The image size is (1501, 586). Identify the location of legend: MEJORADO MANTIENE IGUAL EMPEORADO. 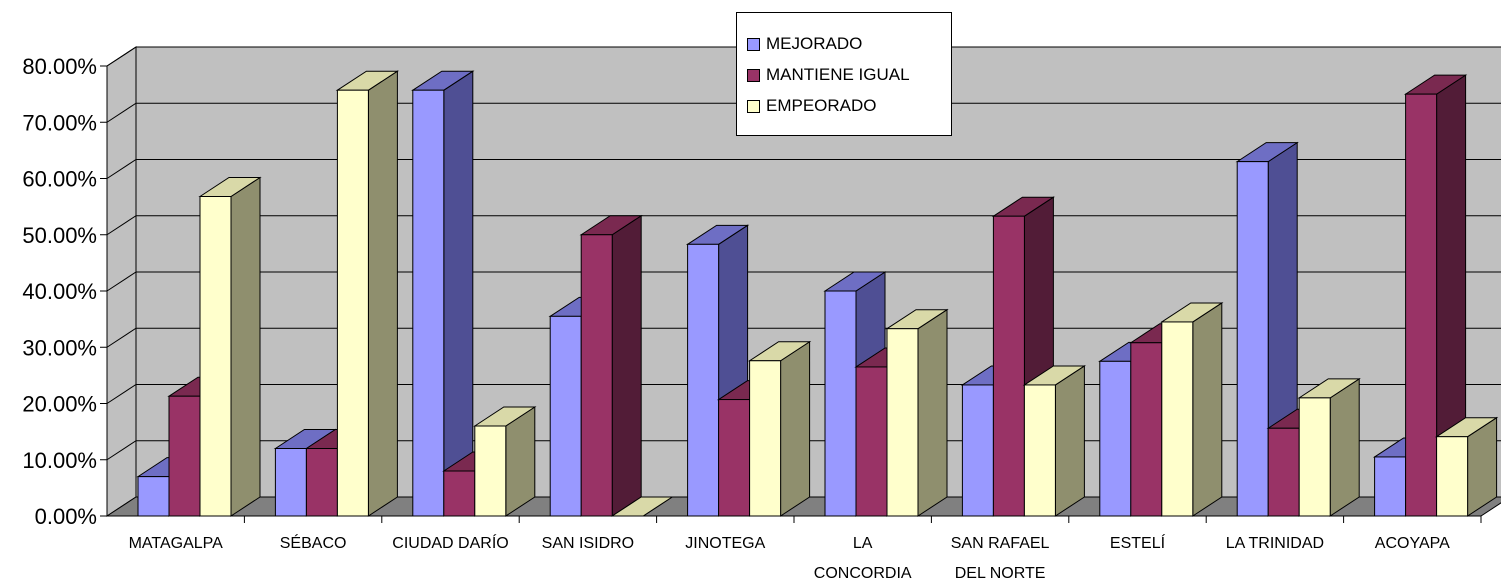
(844, 74).